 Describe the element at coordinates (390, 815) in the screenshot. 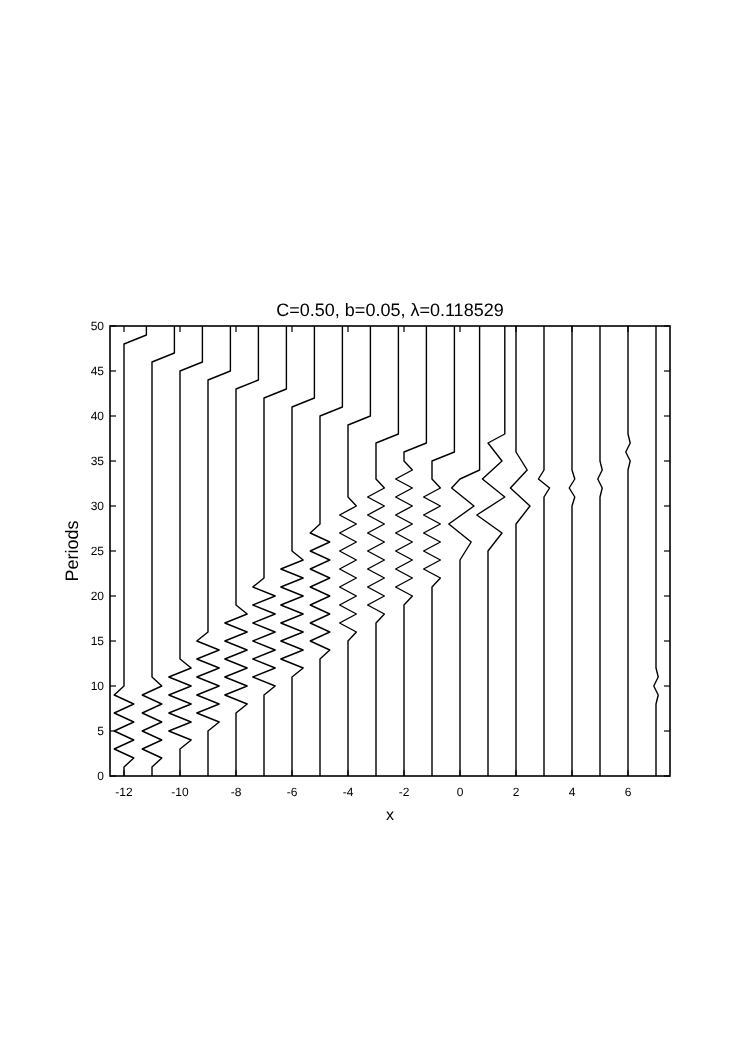

I see `x-axis-title: x` at that location.